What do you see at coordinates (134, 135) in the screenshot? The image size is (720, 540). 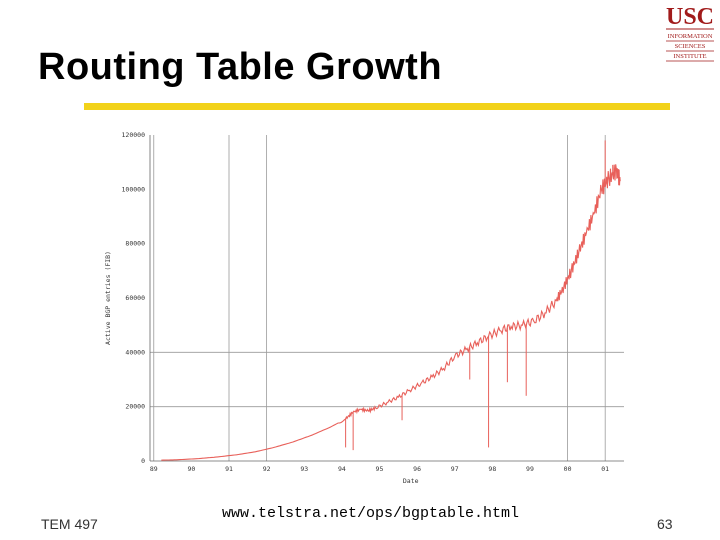 I see `y-tick-label: 120000` at bounding box center [134, 135].